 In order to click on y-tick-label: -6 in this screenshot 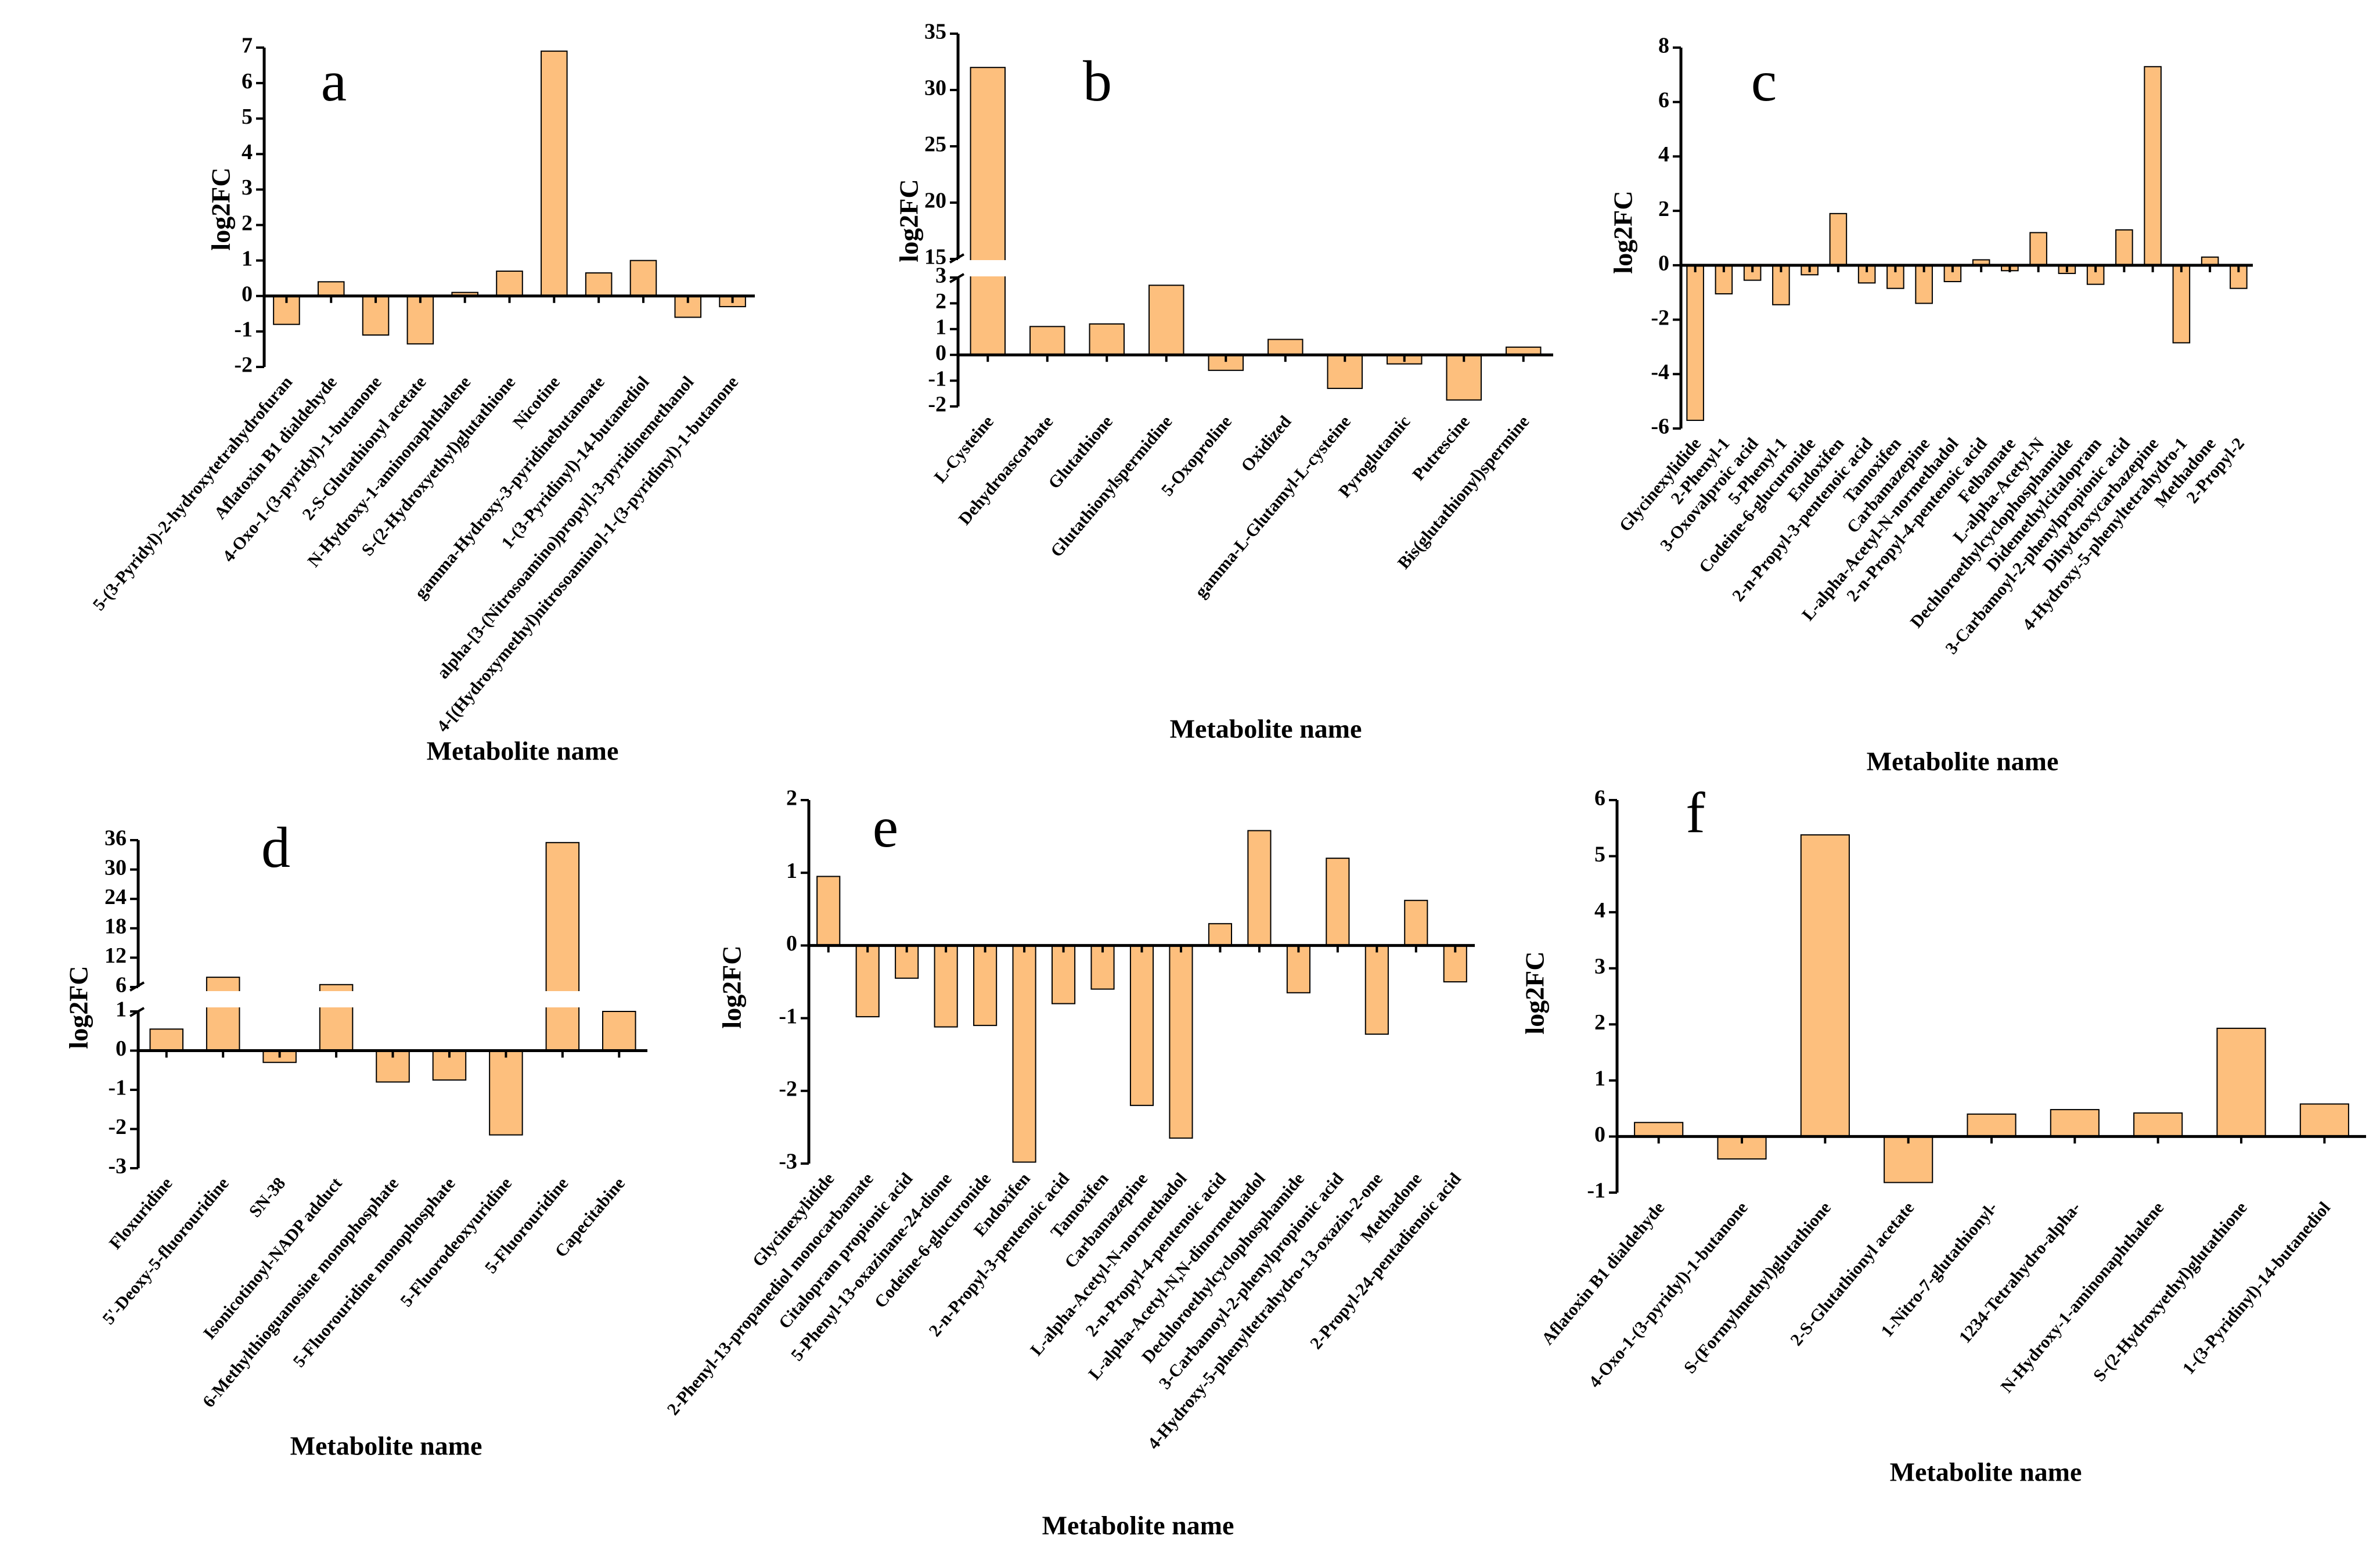, I will do `click(1660, 427)`.